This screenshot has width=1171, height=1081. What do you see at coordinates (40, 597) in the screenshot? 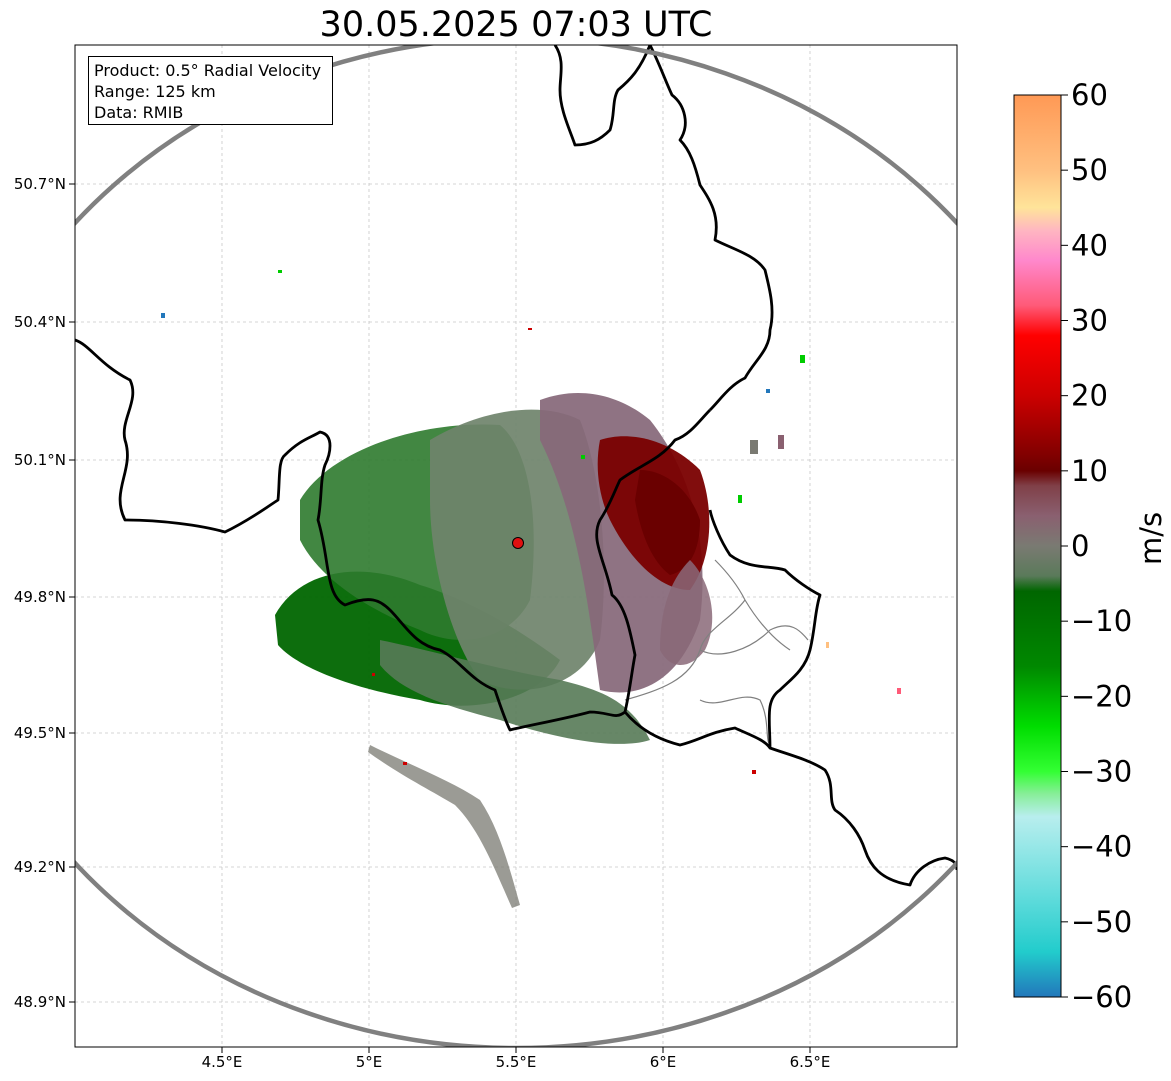
I see `lat-tick-label: 49.8°N` at bounding box center [40, 597].